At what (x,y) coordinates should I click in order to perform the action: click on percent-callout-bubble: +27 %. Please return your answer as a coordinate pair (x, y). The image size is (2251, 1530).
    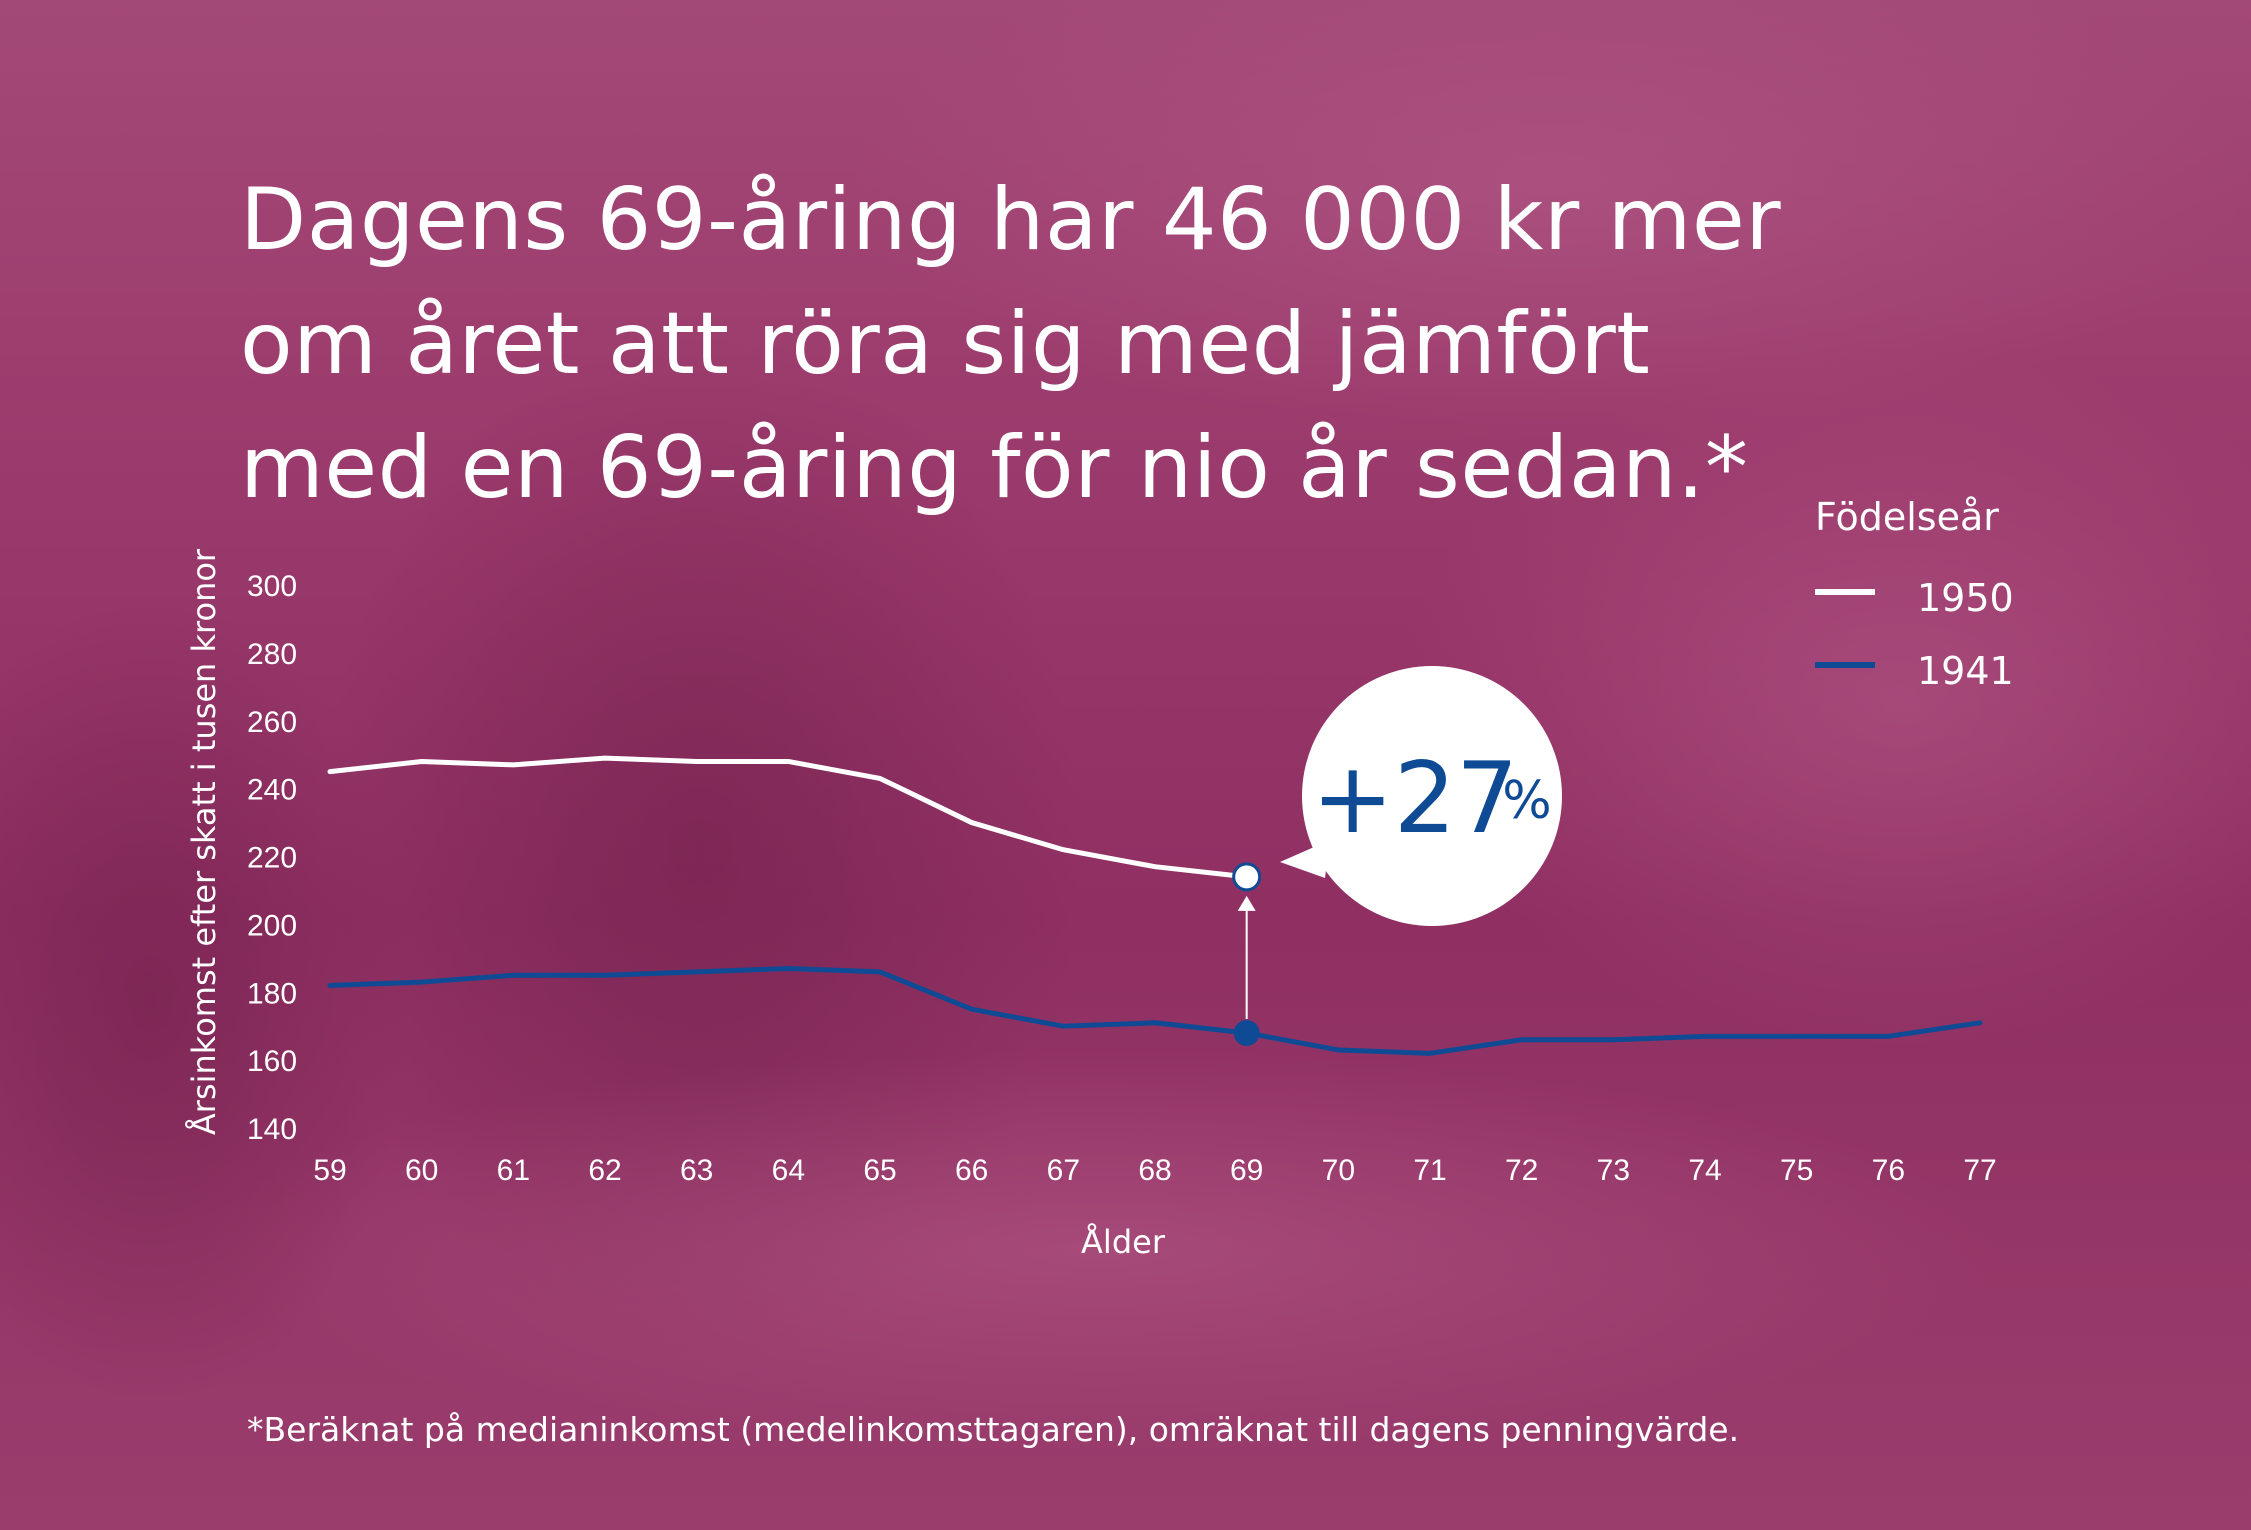
    Looking at the image, I should click on (1421, 796).